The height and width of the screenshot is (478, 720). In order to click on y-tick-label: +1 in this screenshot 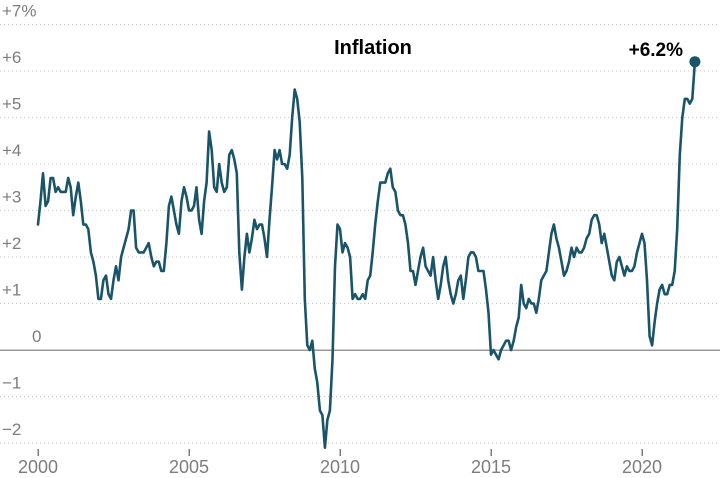, I will do `click(11, 290)`.